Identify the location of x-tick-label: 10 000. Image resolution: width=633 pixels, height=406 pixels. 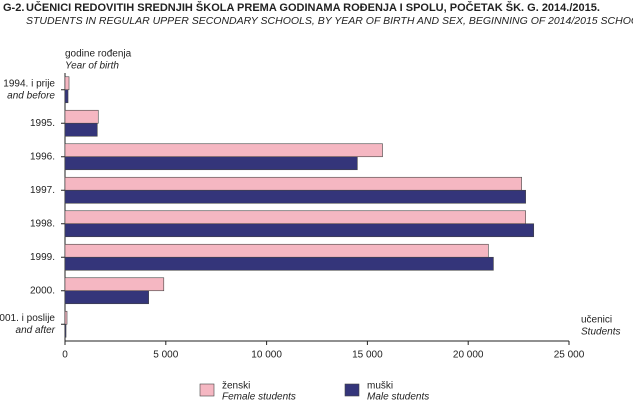
(266, 355).